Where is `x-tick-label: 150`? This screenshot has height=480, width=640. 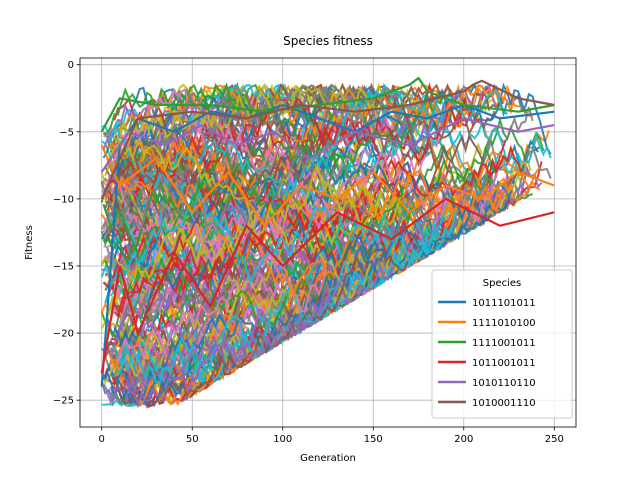
x-tick-label: 150 is located at coordinates (373, 439).